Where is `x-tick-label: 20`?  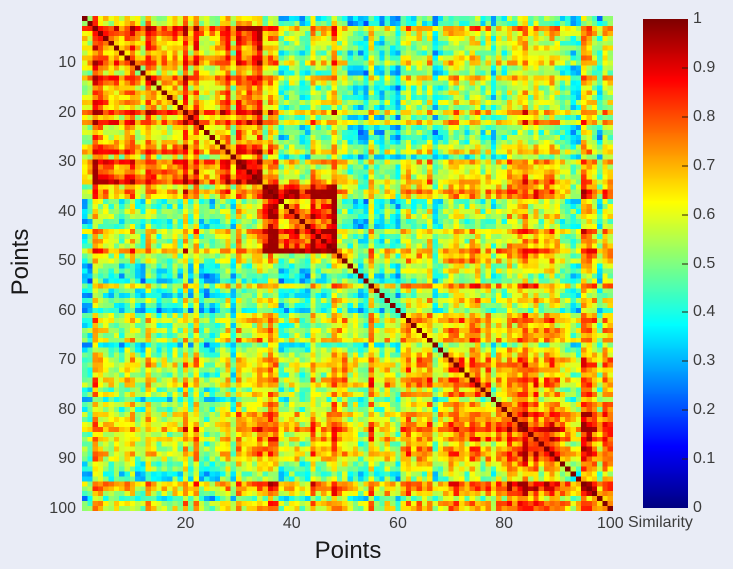
x-tick-label: 20 is located at coordinates (185, 523).